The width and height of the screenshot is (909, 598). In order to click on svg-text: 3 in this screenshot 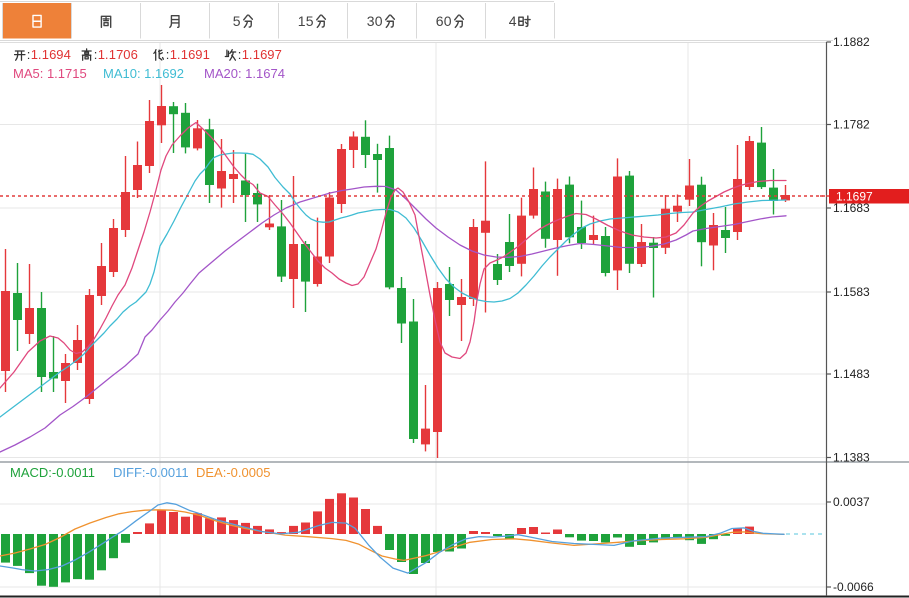, I will do `click(371, 21)`.